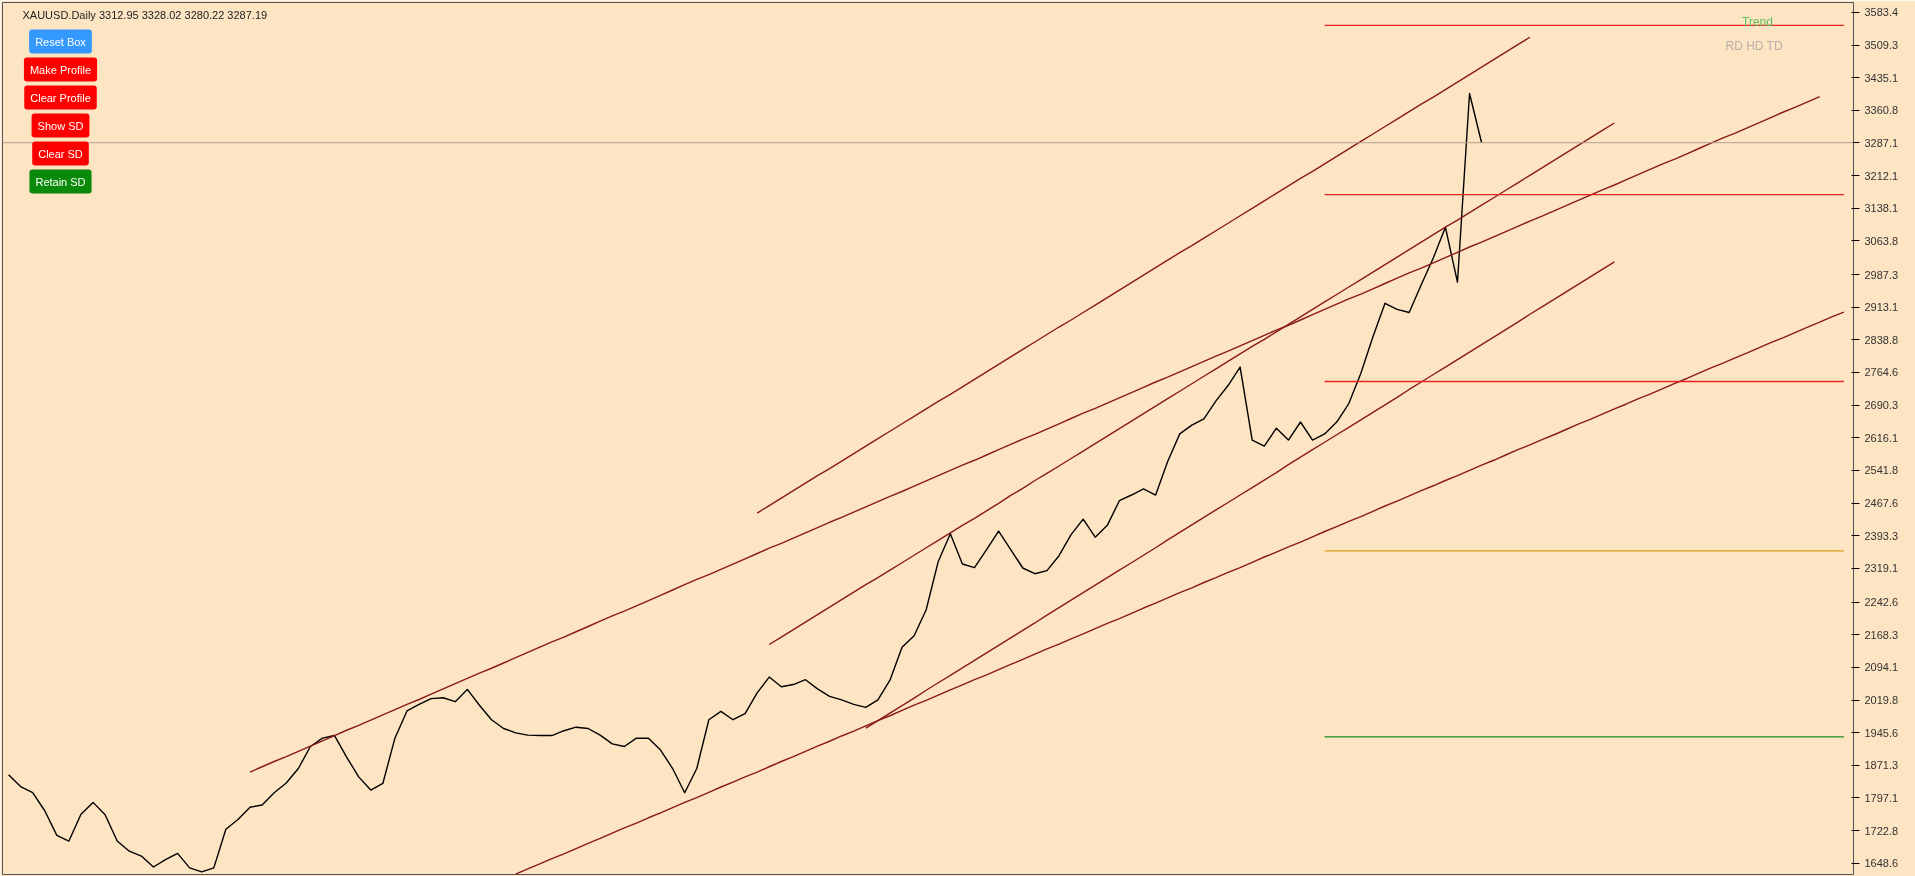  What do you see at coordinates (1881, 240) in the screenshot?
I see `y-tick-label: 3063.8` at bounding box center [1881, 240].